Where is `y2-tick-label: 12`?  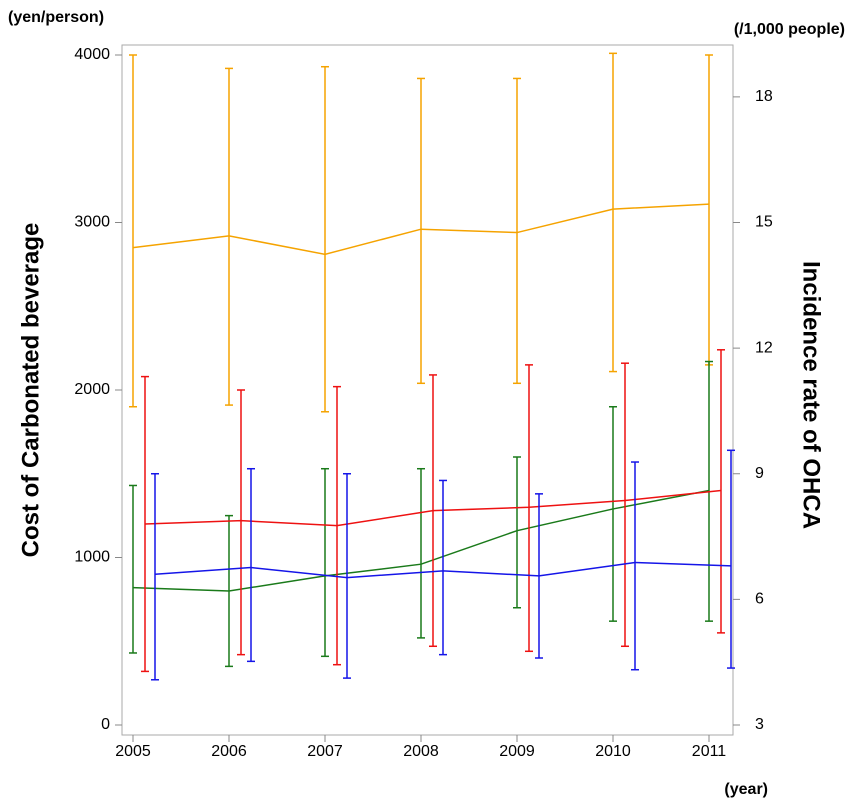
y2-tick-label: 12 is located at coordinates (764, 347).